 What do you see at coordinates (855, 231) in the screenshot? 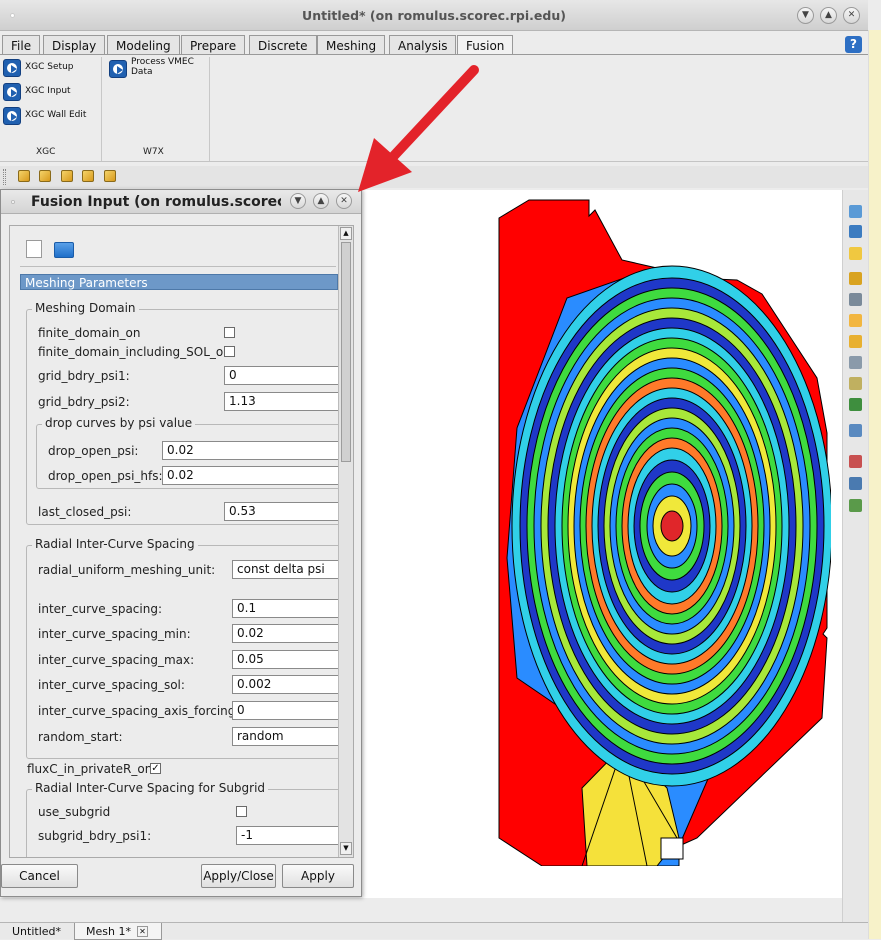
I see `grid-icon` at bounding box center [855, 231].